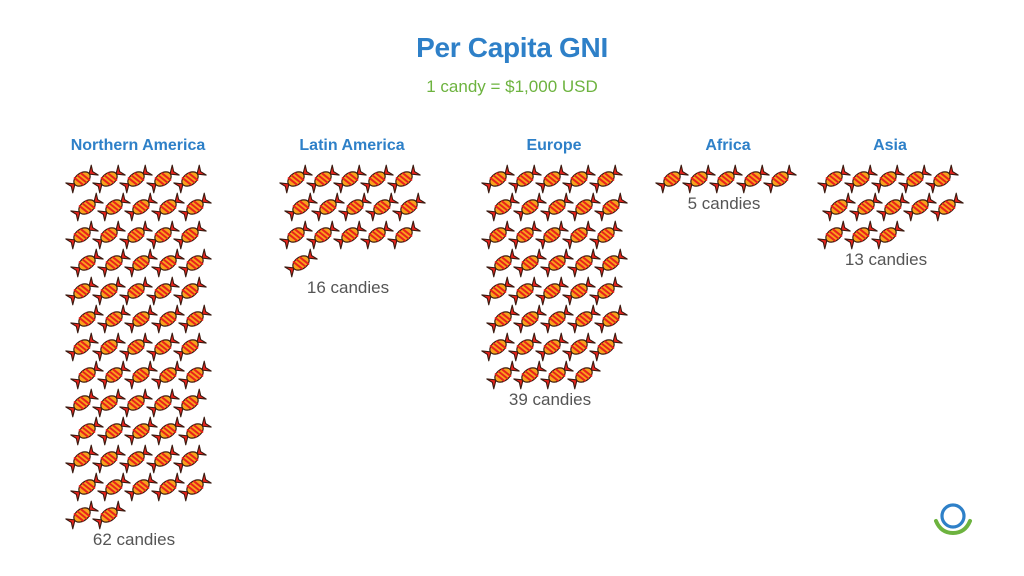 The height and width of the screenshot is (576, 1024). I want to click on category-label: Africa, so click(727, 145).